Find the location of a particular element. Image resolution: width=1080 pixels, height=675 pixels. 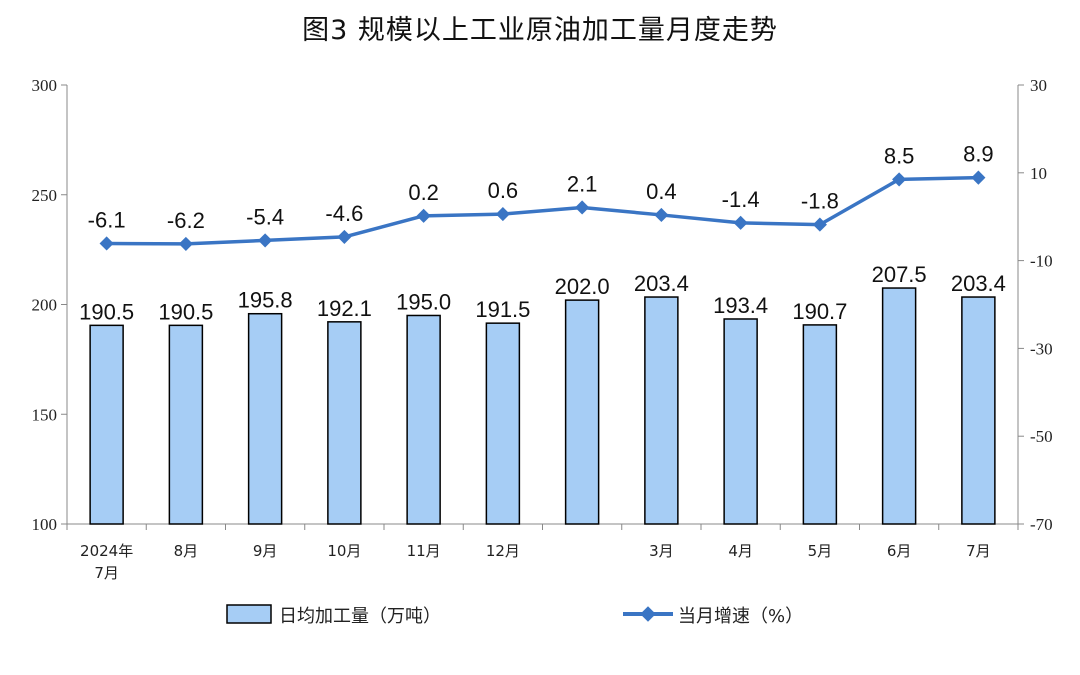

left-tick-label: 300 is located at coordinates (45, 85).